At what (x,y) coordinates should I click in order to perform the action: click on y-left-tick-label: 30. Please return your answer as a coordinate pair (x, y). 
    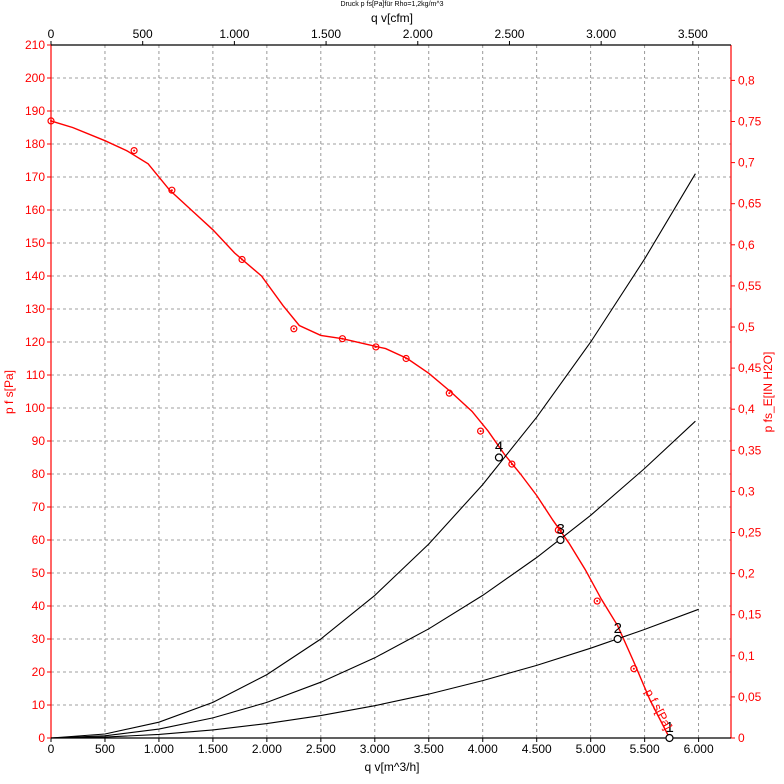
    Looking at the image, I should click on (39, 639).